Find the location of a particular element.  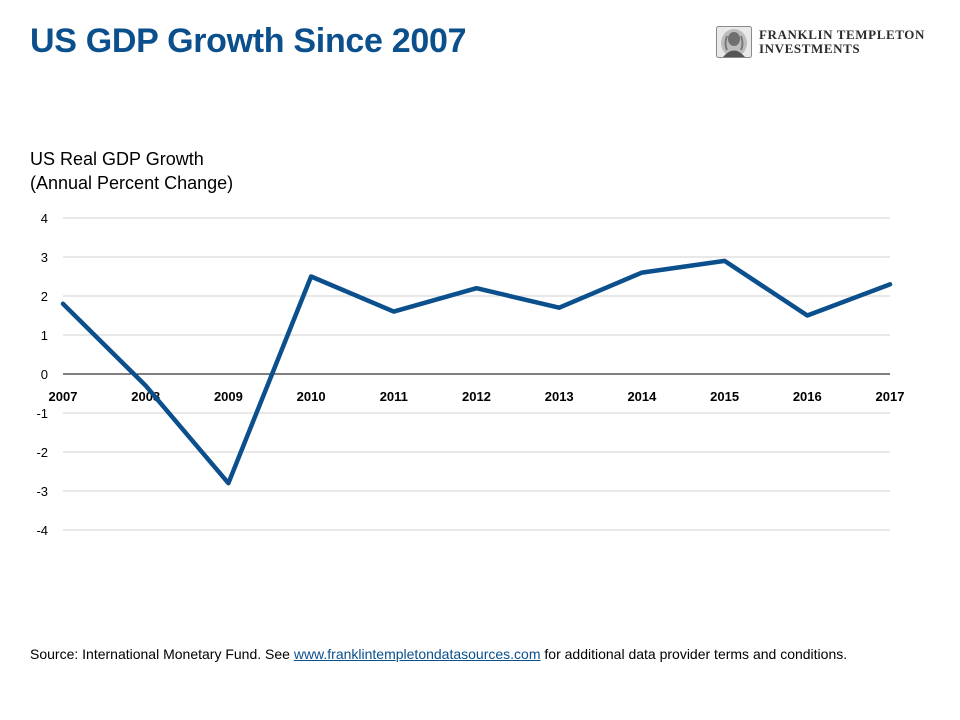

x-tick-label: 2010 is located at coordinates (311, 396).